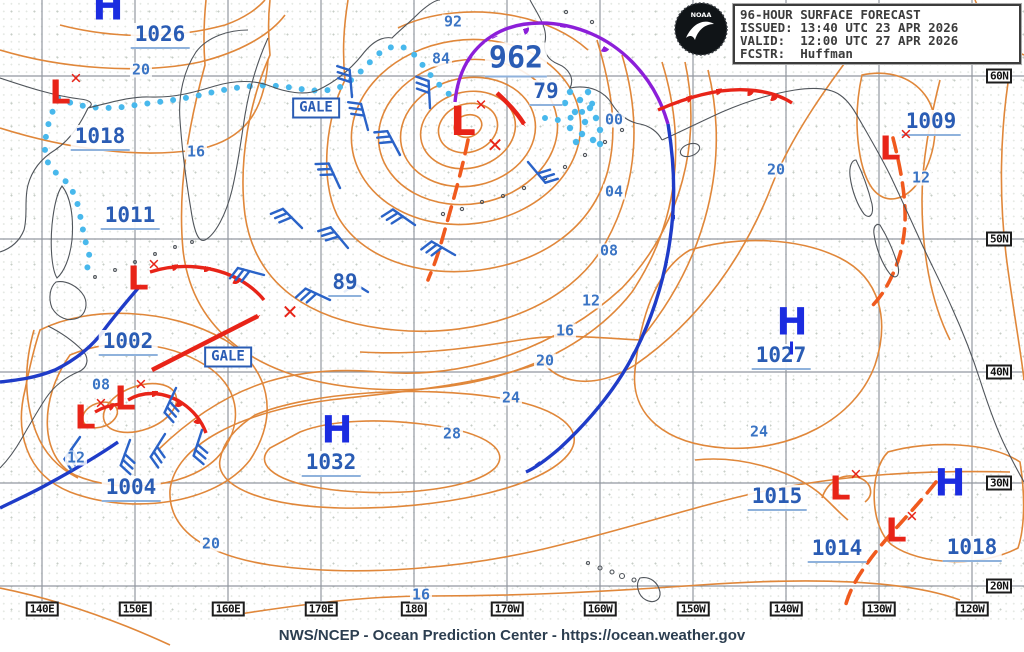 The width and height of the screenshot is (1024, 652). I want to click on seagull-icon, so click(700, 30).